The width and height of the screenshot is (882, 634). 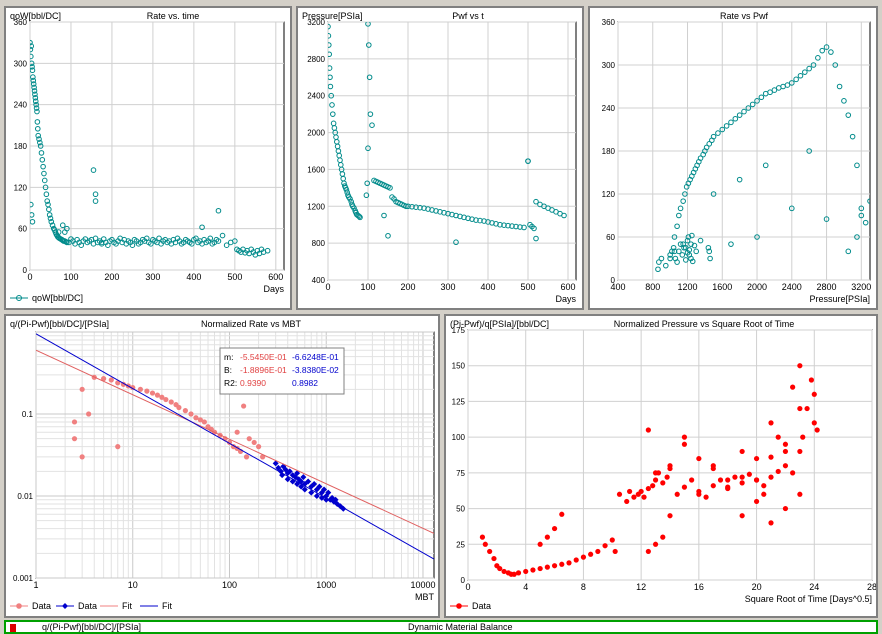 What do you see at coordinates (234, 277) in the screenshot?
I see `x-tick-label: 500` at bounding box center [234, 277].